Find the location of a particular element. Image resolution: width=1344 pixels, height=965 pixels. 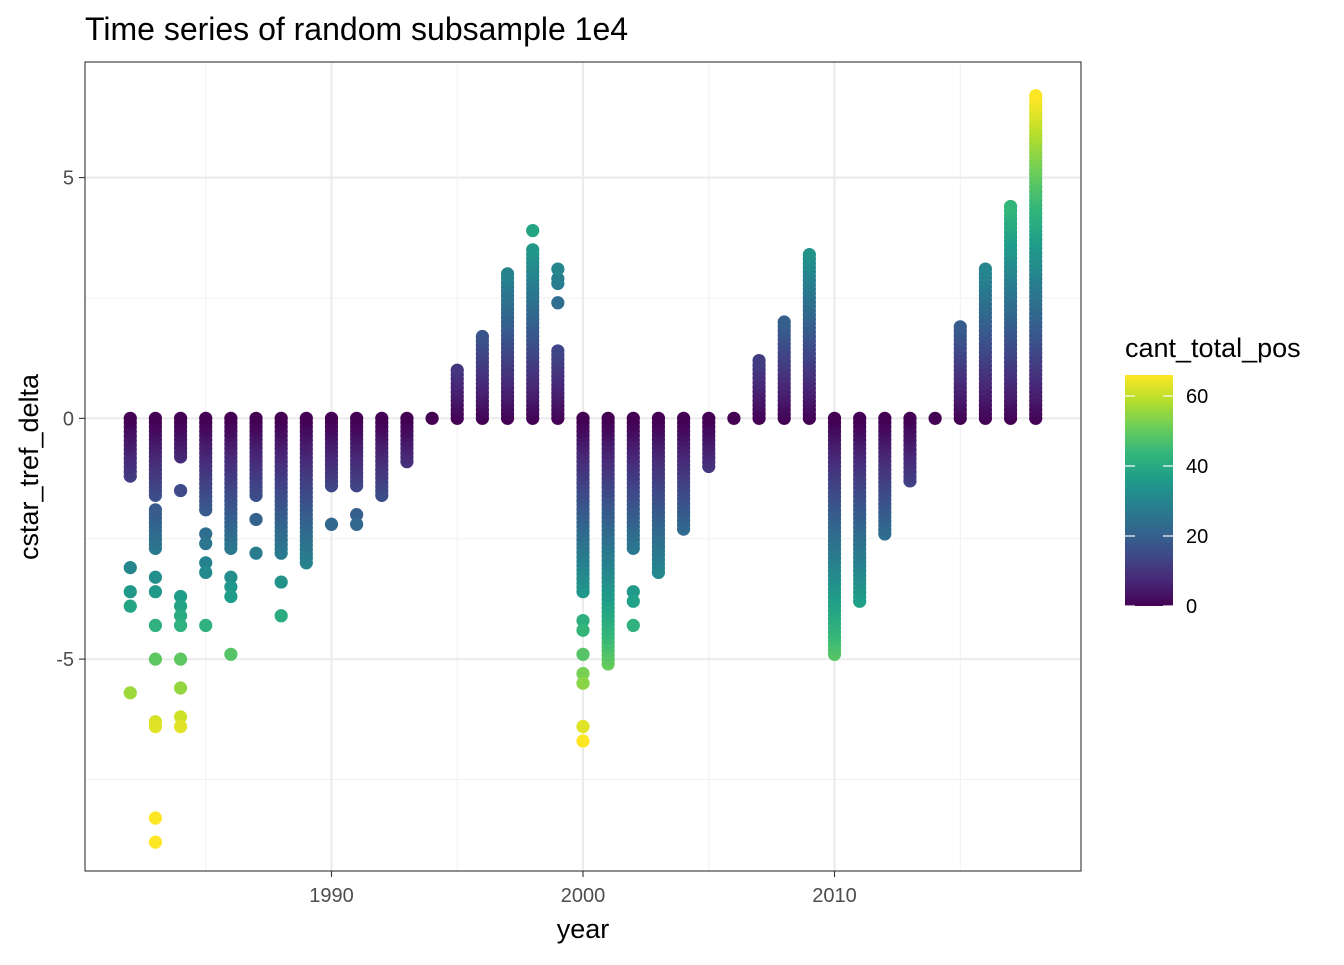

y-tick-label: -5 is located at coordinates (65, 660).